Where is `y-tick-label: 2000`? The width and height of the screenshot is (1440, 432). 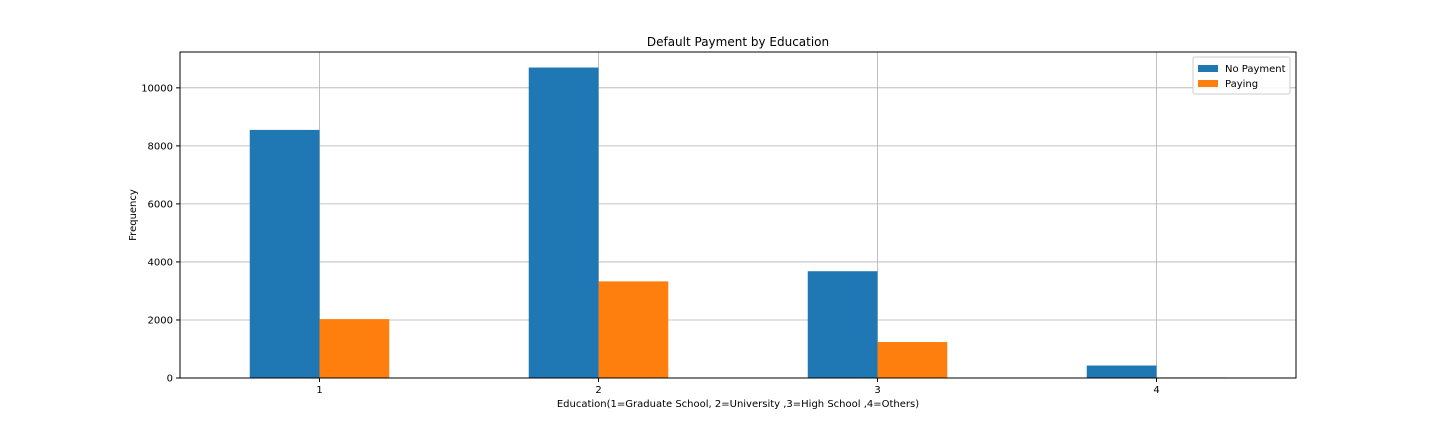
y-tick-label: 2000 is located at coordinates (160, 320).